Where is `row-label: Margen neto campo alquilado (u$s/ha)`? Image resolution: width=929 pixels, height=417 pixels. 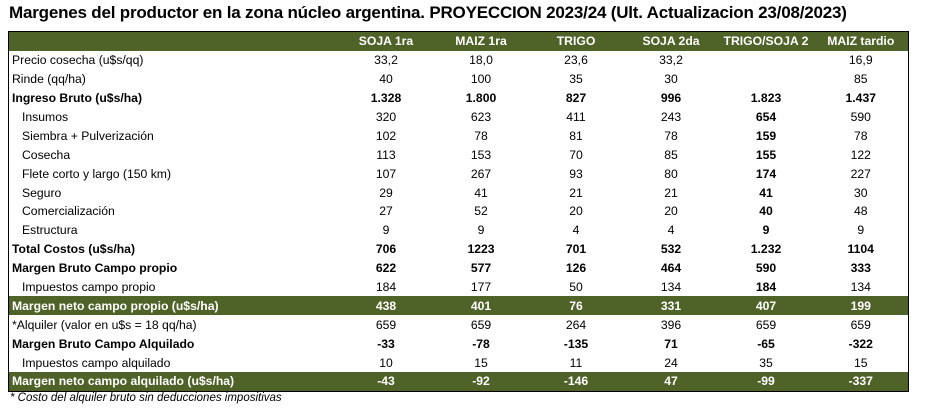 row-label: Margen neto campo alquilado (u$s/ha) is located at coordinates (173, 382).